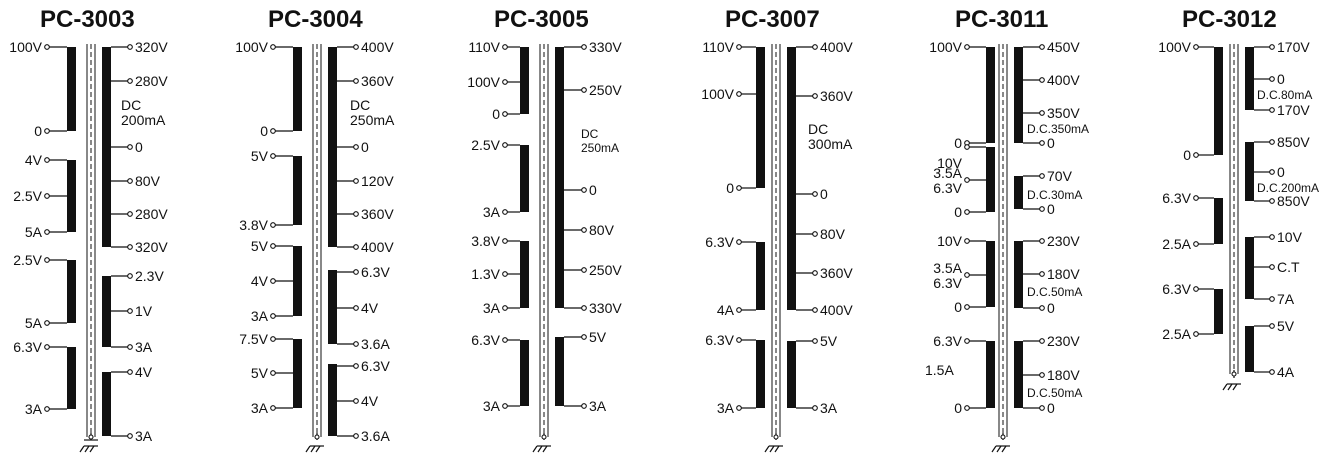 This screenshot has height=454, width=1338. What do you see at coordinates (143, 120) in the screenshot?
I see `dc-rating: 200mA` at bounding box center [143, 120].